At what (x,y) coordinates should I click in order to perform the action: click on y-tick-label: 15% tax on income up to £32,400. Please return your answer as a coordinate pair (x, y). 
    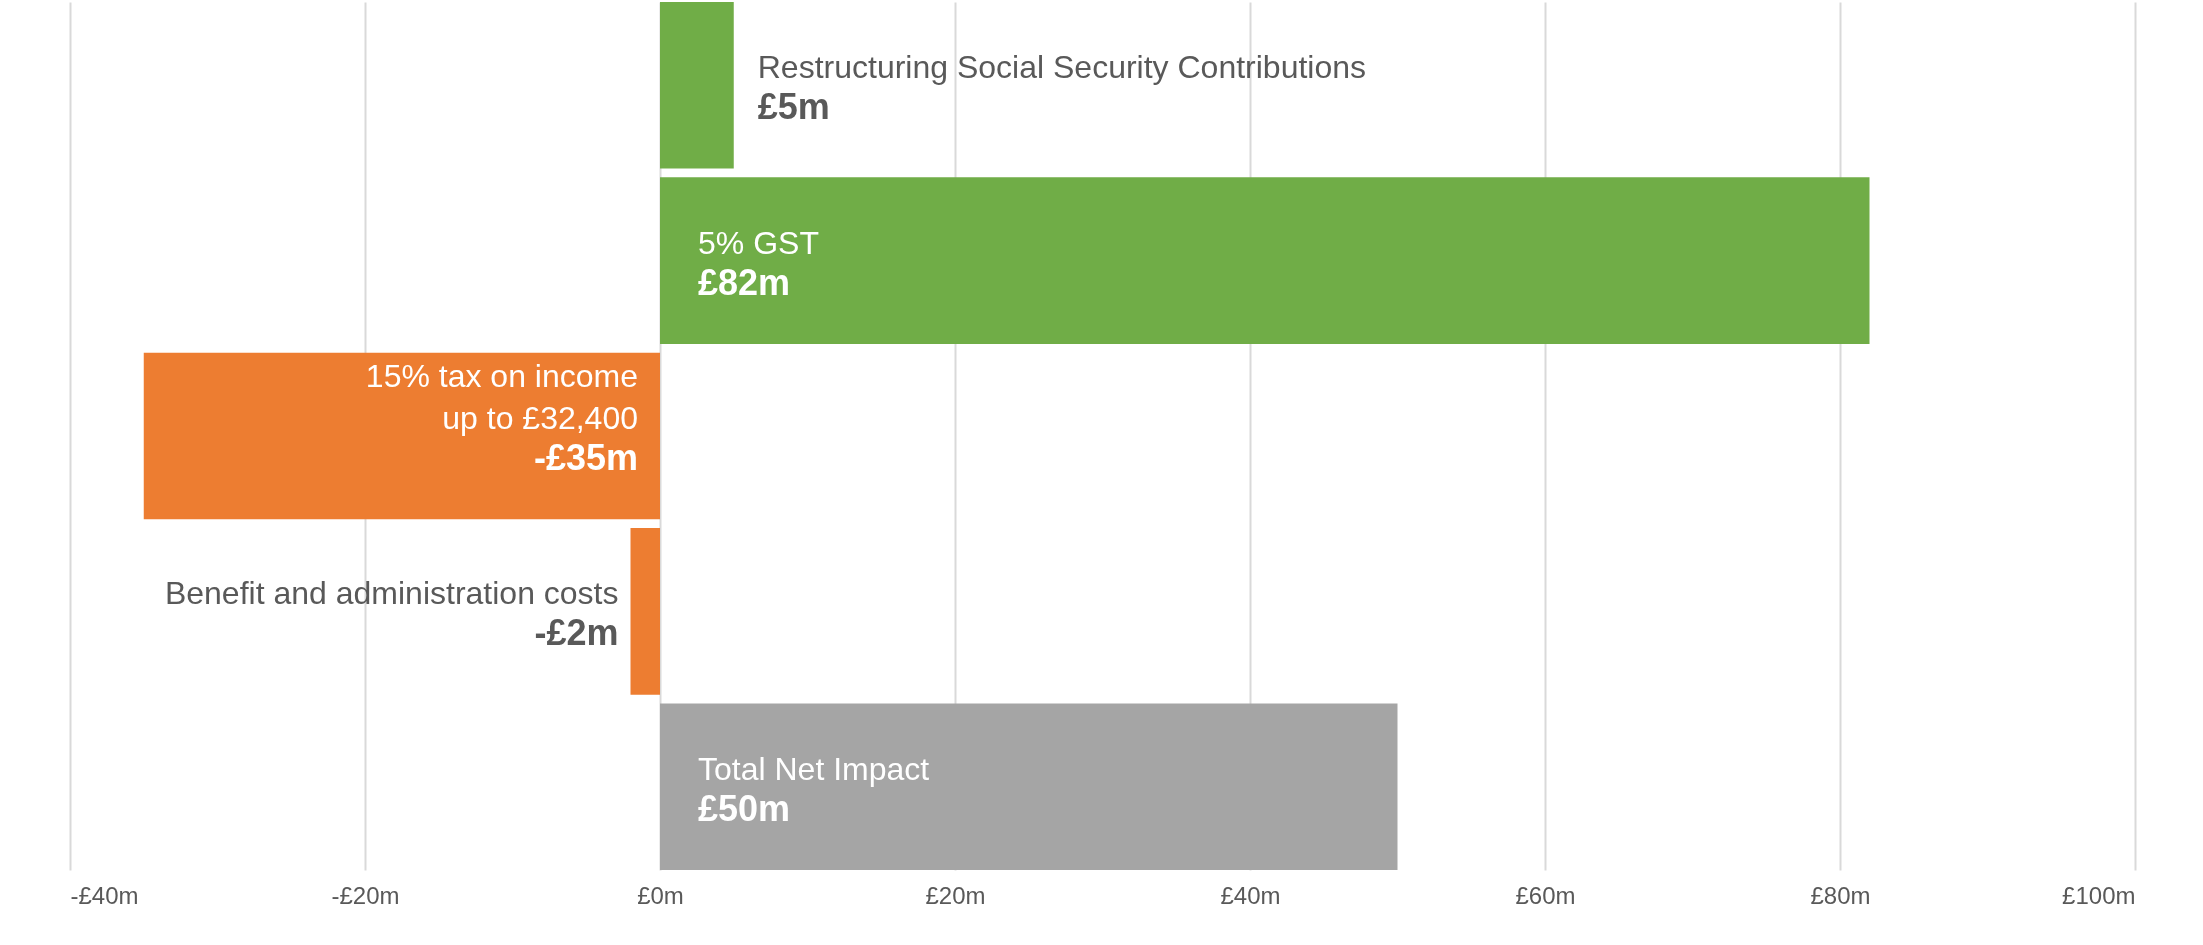
    Looking at the image, I should click on (501, 397).